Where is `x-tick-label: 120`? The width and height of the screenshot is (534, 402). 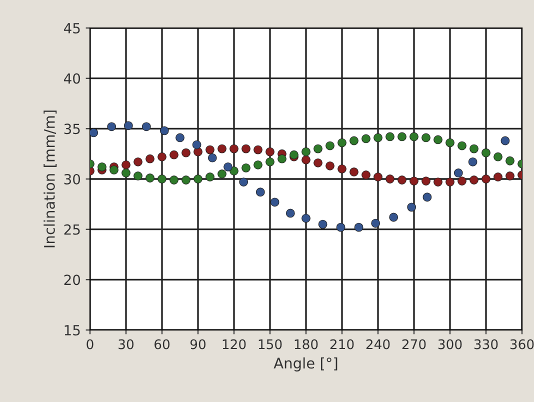 x-tick-label: 120 is located at coordinates (234, 344).